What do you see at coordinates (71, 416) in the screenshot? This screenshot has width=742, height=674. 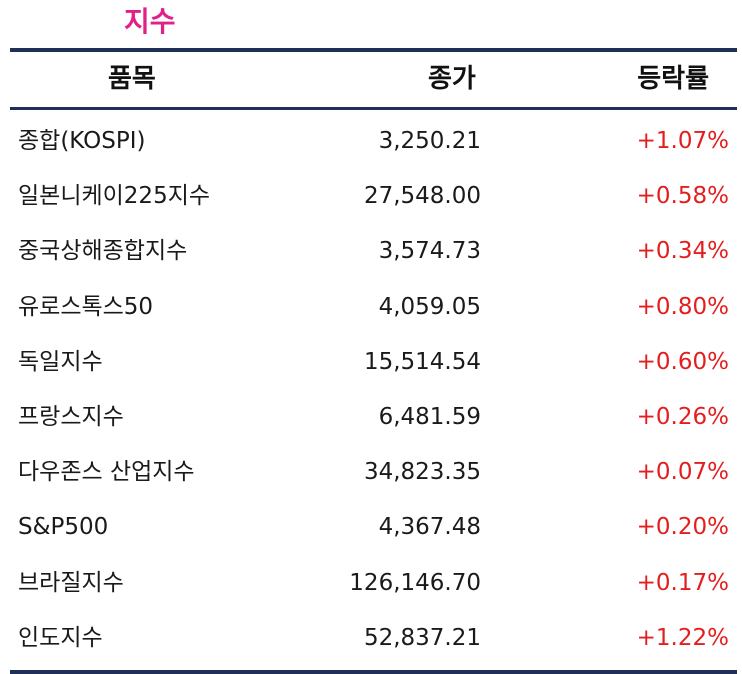 I see `row-name: 프랑스지수` at bounding box center [71, 416].